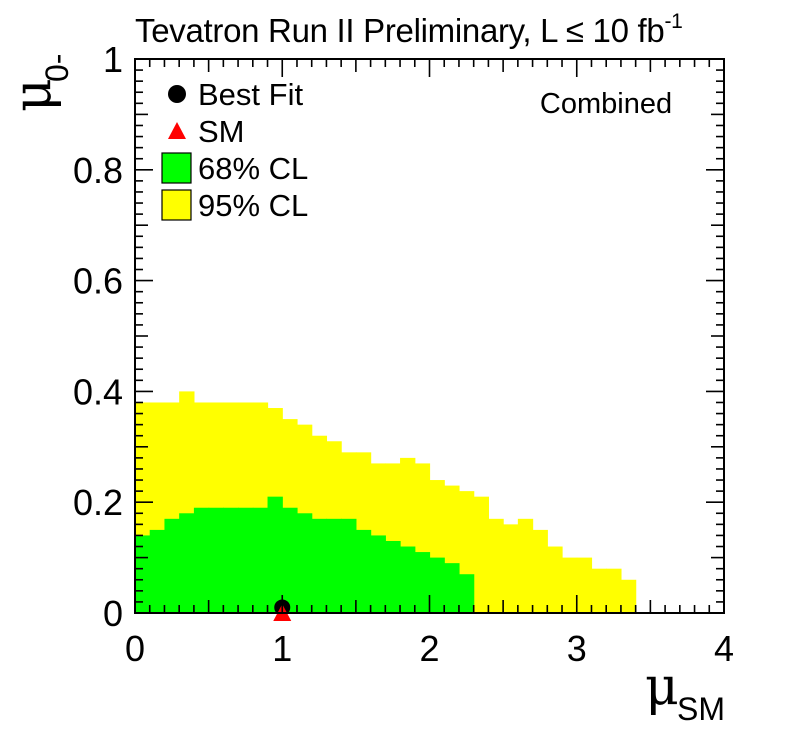 The height and width of the screenshot is (749, 788). What do you see at coordinates (113, 613) in the screenshot?
I see `y-tick-label: 0` at bounding box center [113, 613].